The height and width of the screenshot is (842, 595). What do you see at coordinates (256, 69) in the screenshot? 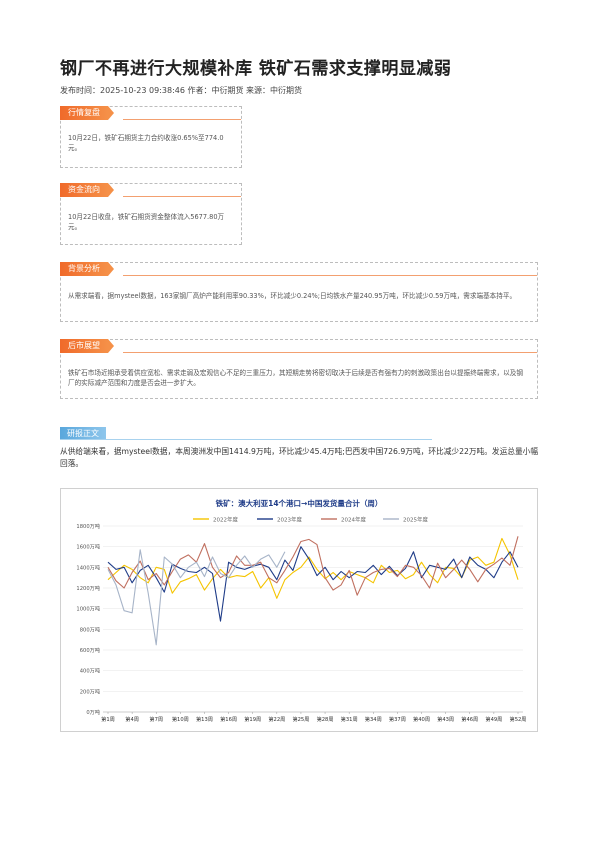
I see `page-title: 钢厂不再进行大规模补库 铁矿石需求支撑明显减弱` at bounding box center [256, 69].